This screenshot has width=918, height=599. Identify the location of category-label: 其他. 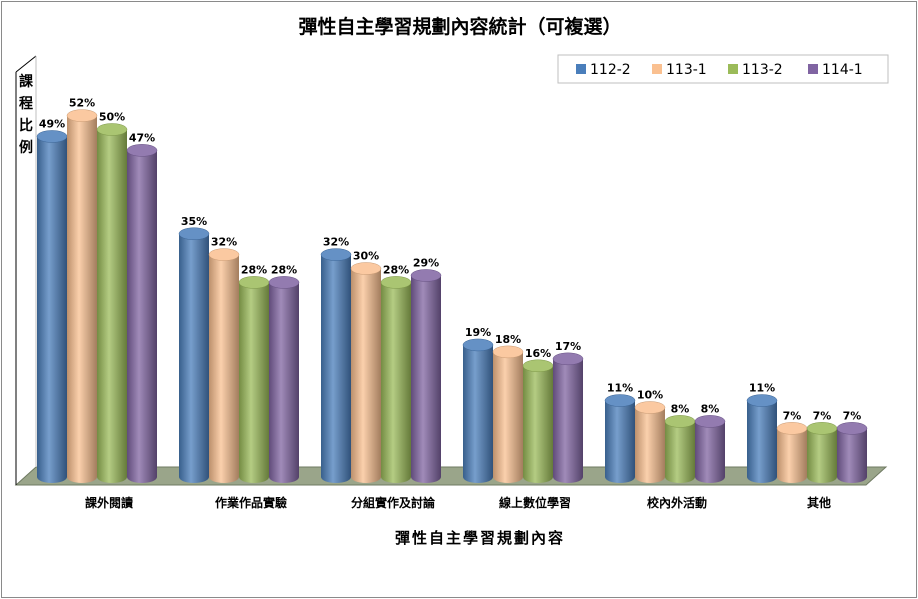
(819, 502).